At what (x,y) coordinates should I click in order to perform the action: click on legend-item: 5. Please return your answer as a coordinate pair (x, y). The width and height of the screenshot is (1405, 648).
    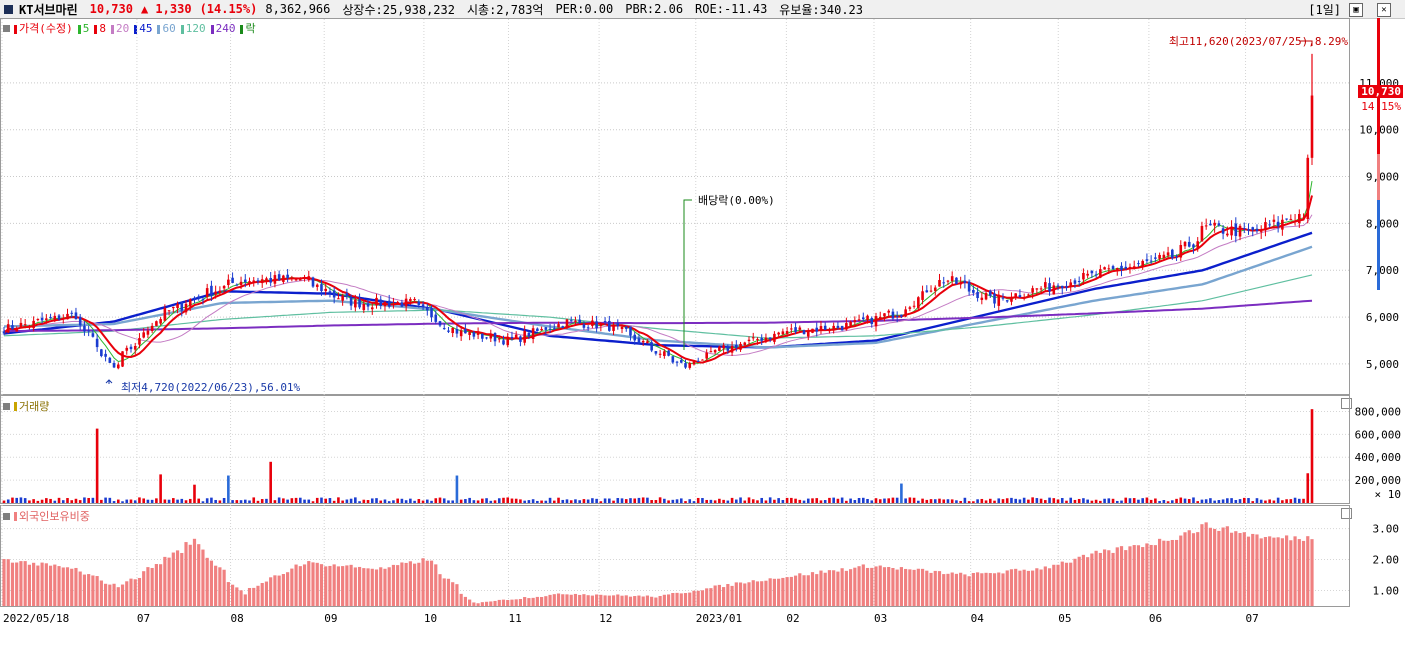
    Looking at the image, I should click on (83, 28).